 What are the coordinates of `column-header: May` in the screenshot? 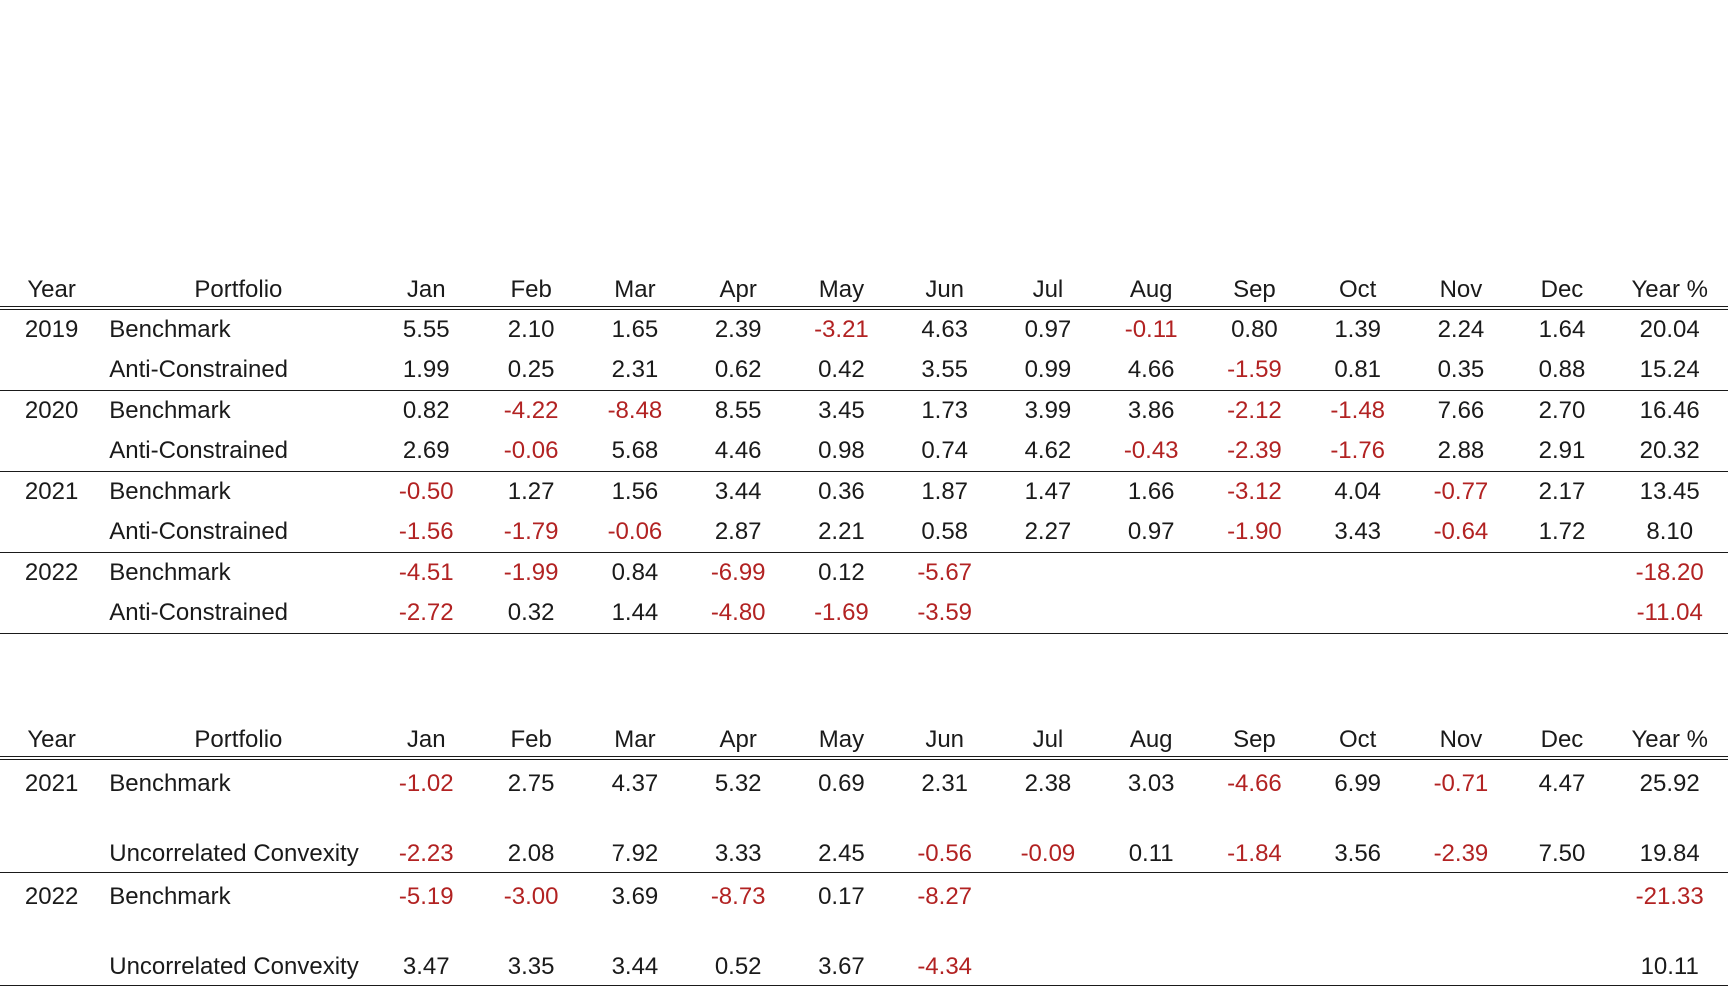 It's located at (841, 739).